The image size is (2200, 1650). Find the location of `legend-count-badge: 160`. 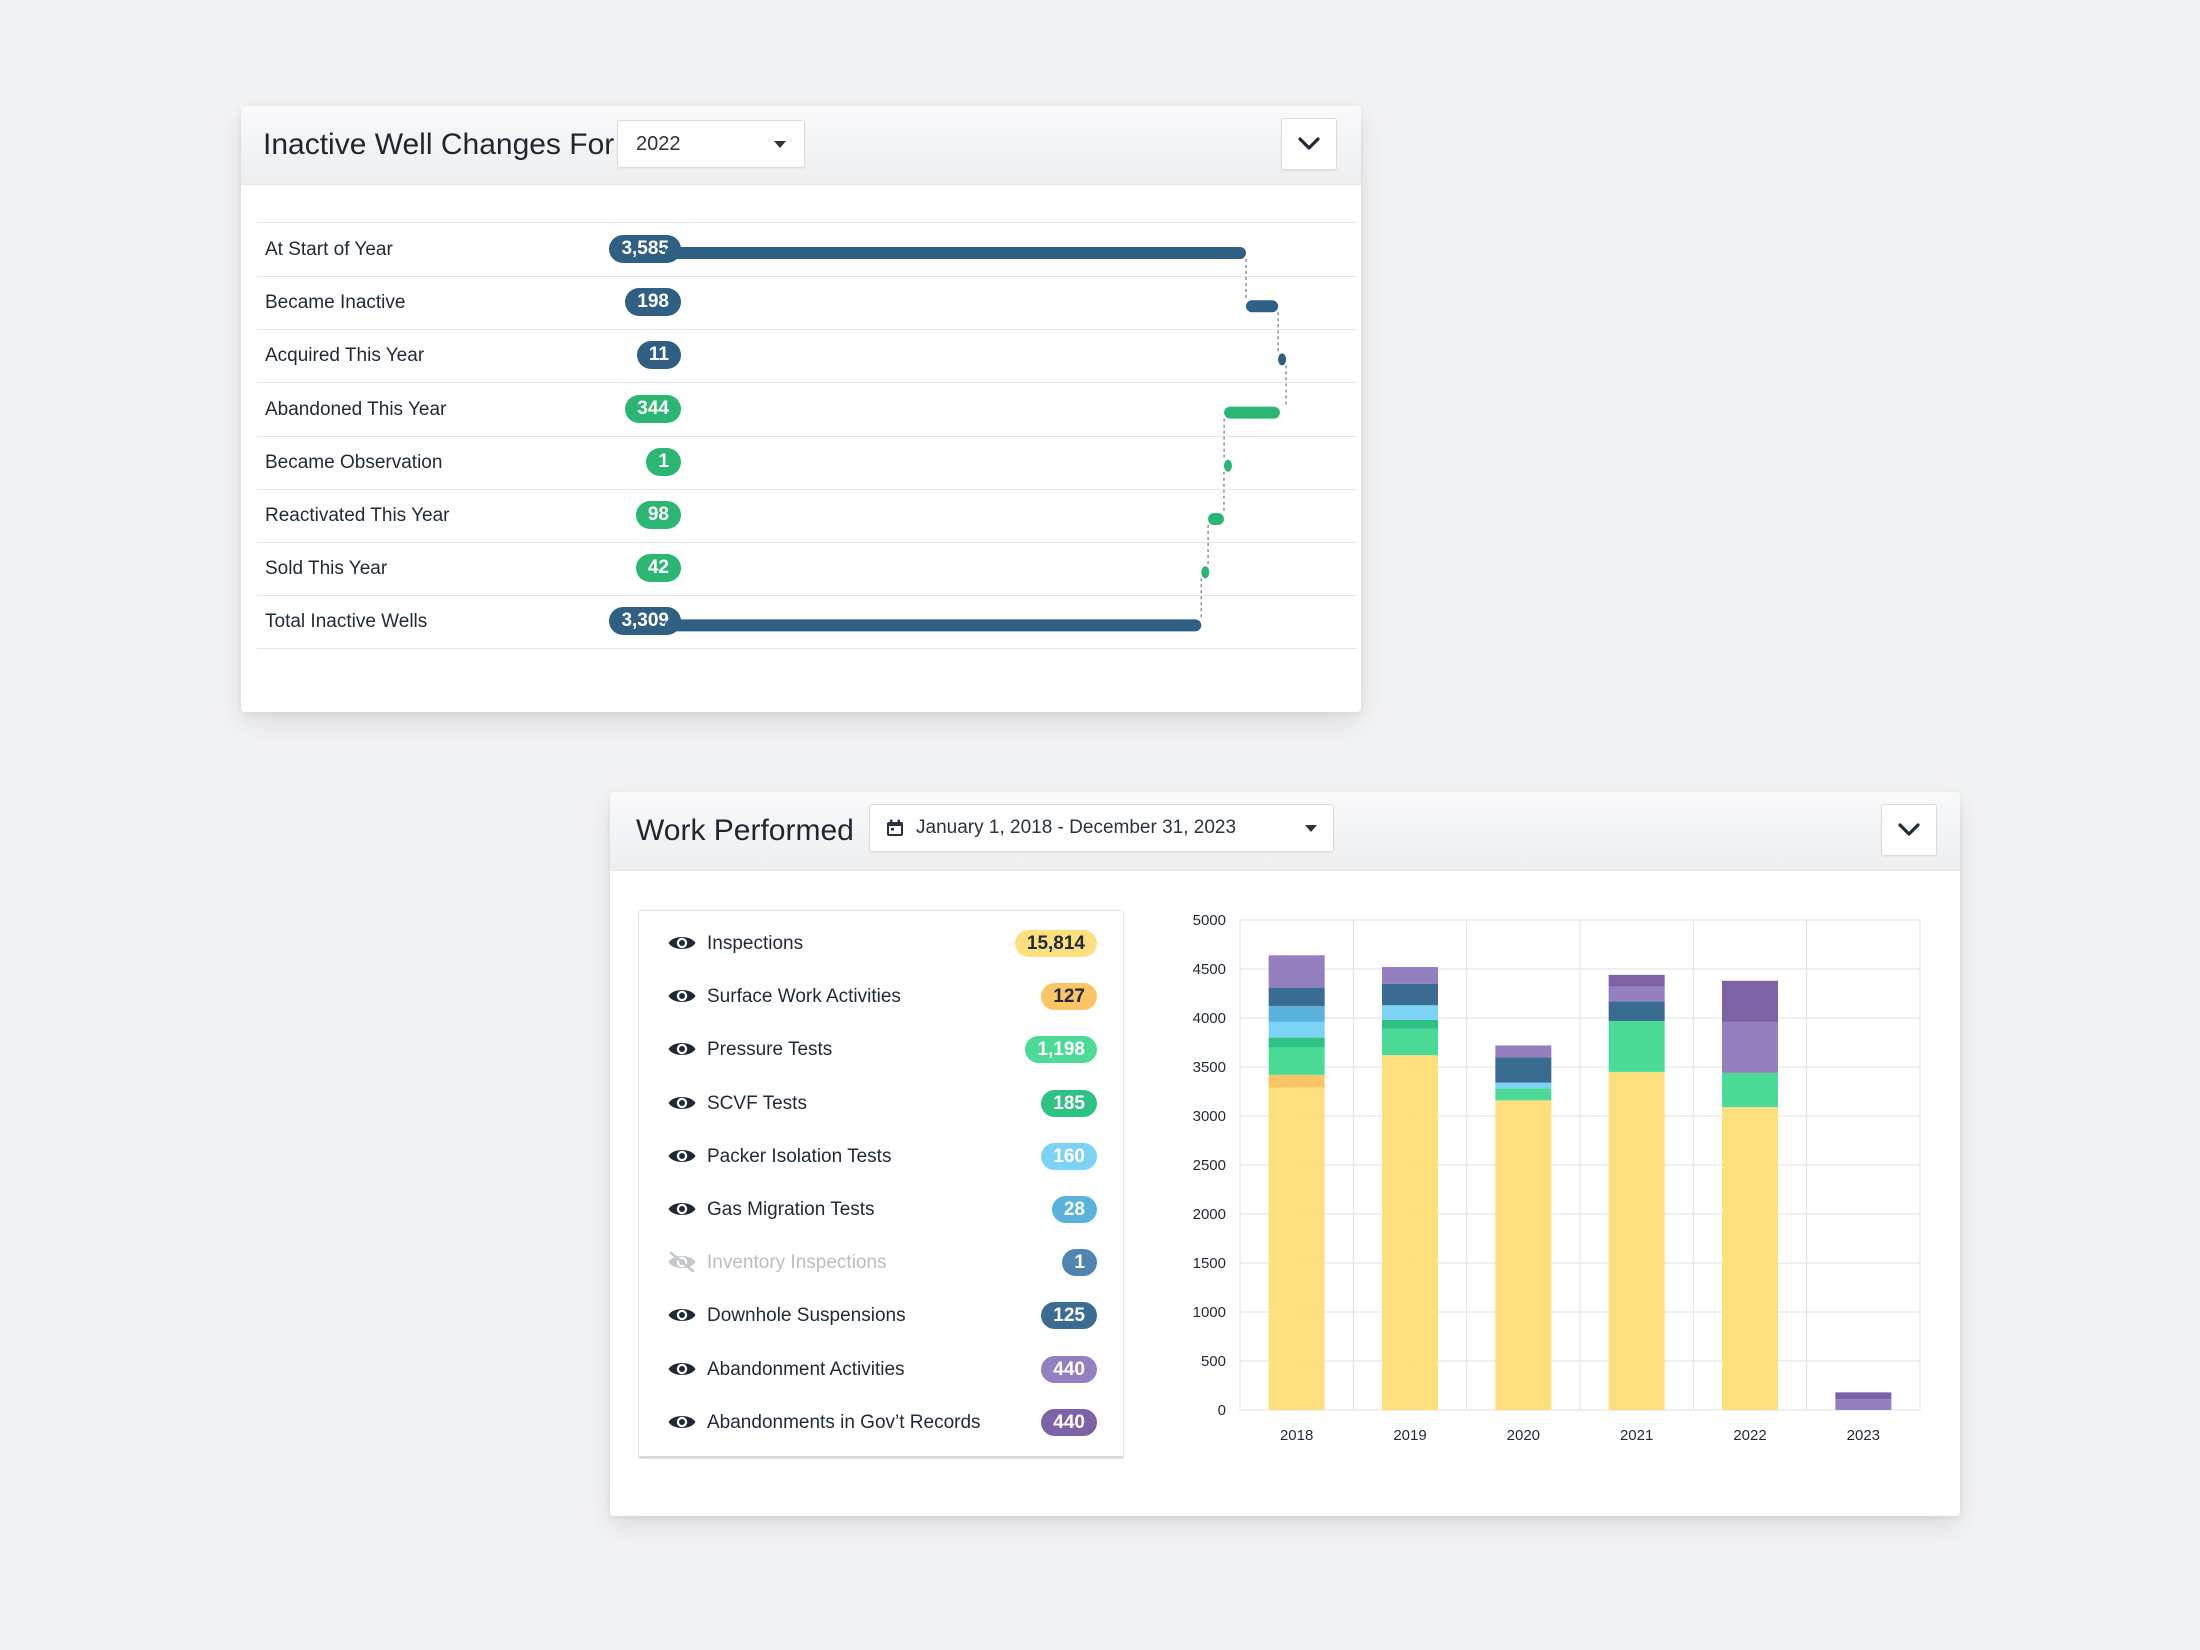

legend-count-badge: 160 is located at coordinates (1069, 1156).